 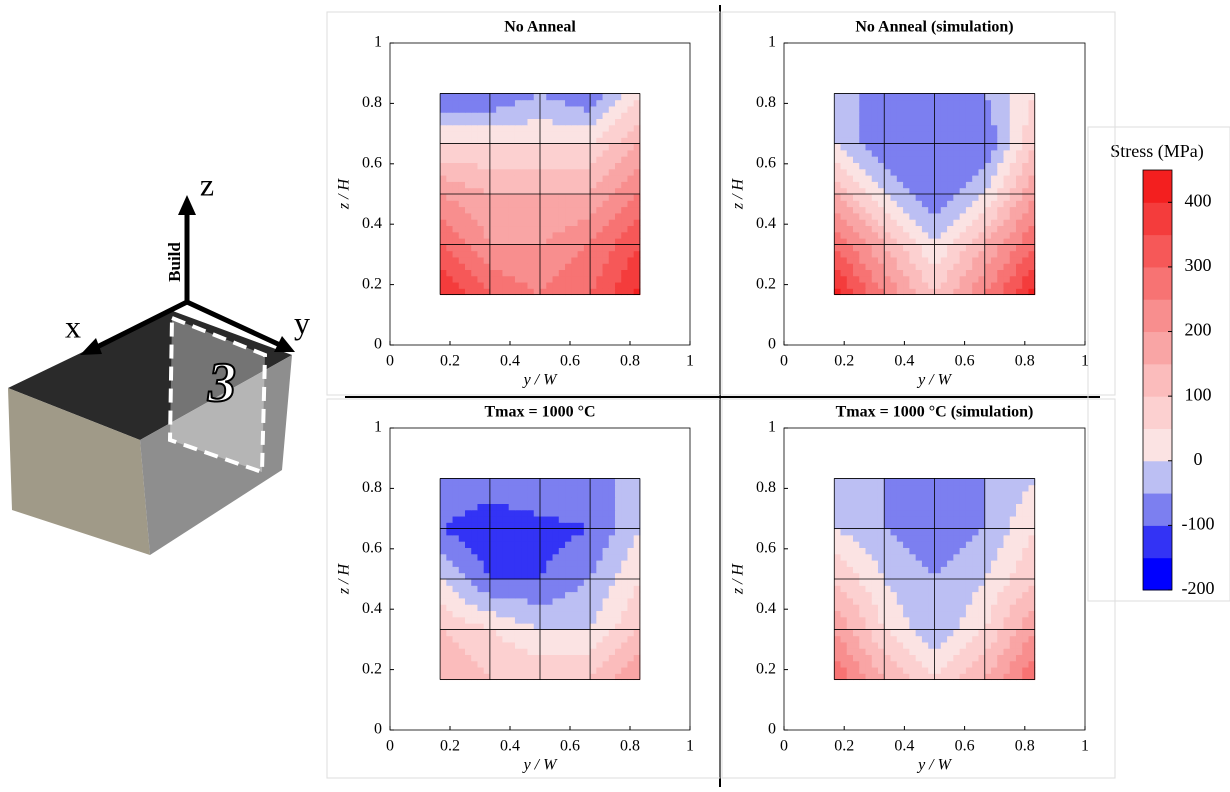 What do you see at coordinates (844, 361) in the screenshot?
I see `x-tick-label: 0.2` at bounding box center [844, 361].